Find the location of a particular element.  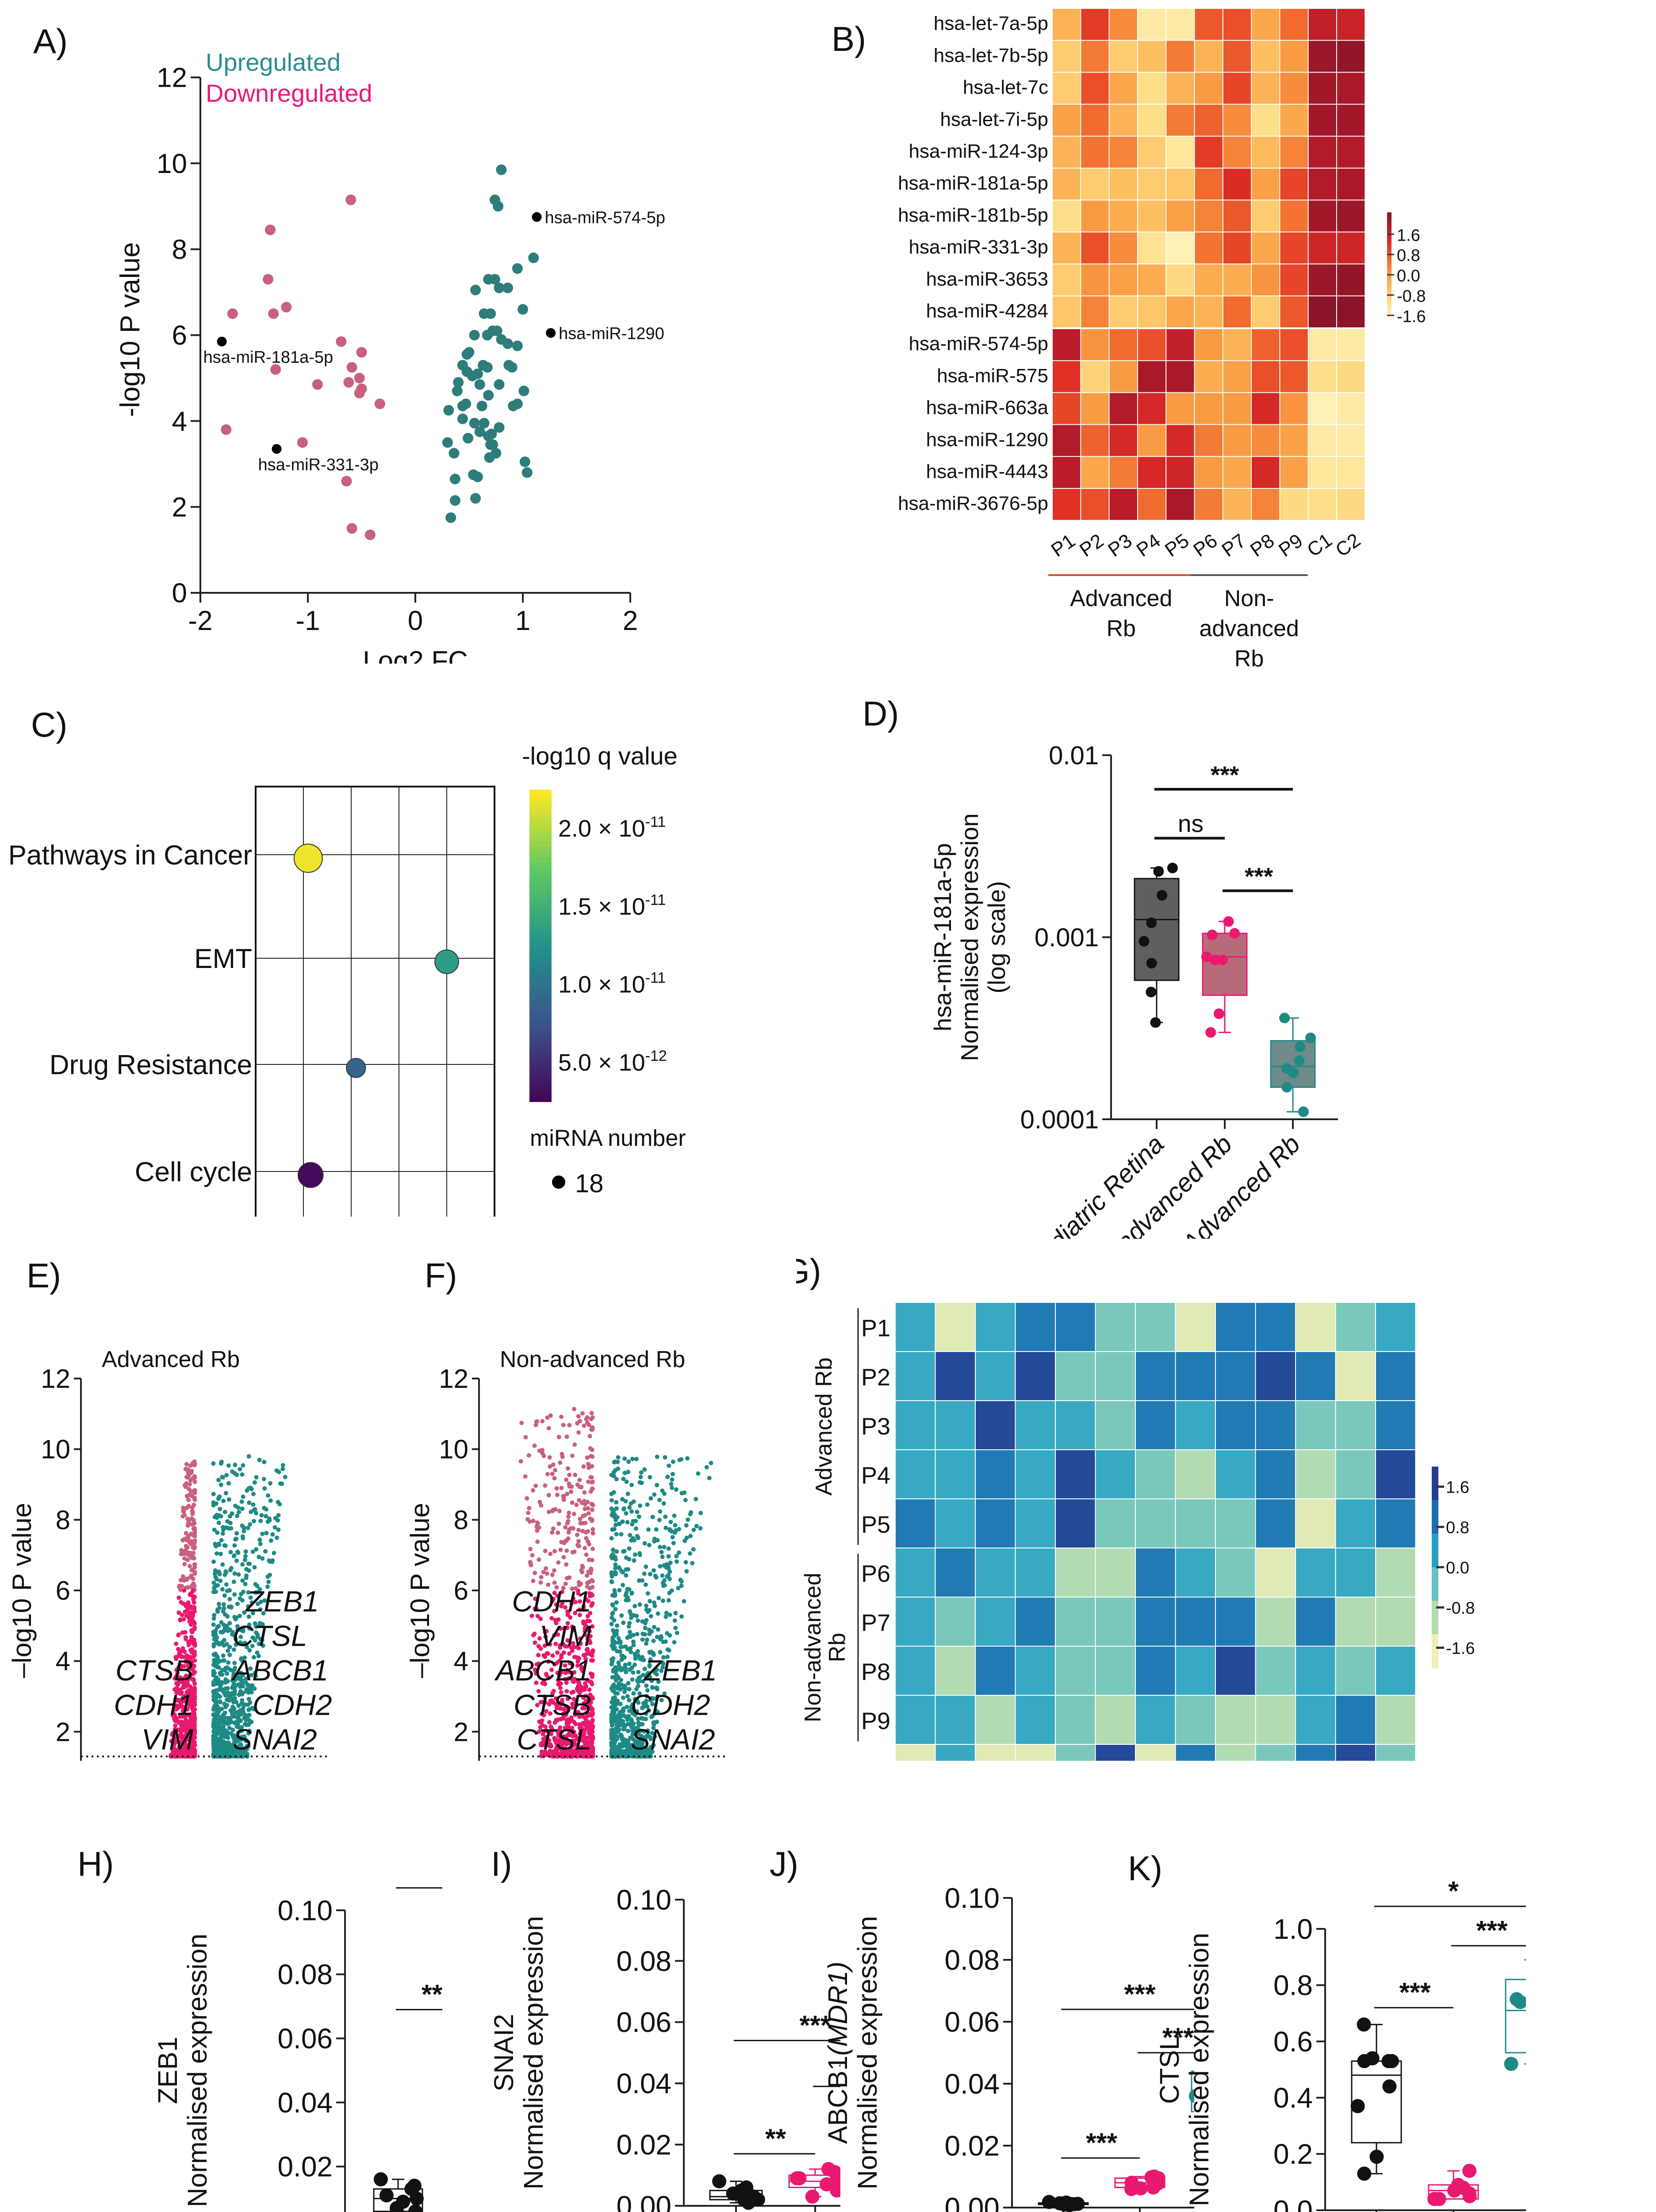

data-point-highlighted is located at coordinates (551, 333).